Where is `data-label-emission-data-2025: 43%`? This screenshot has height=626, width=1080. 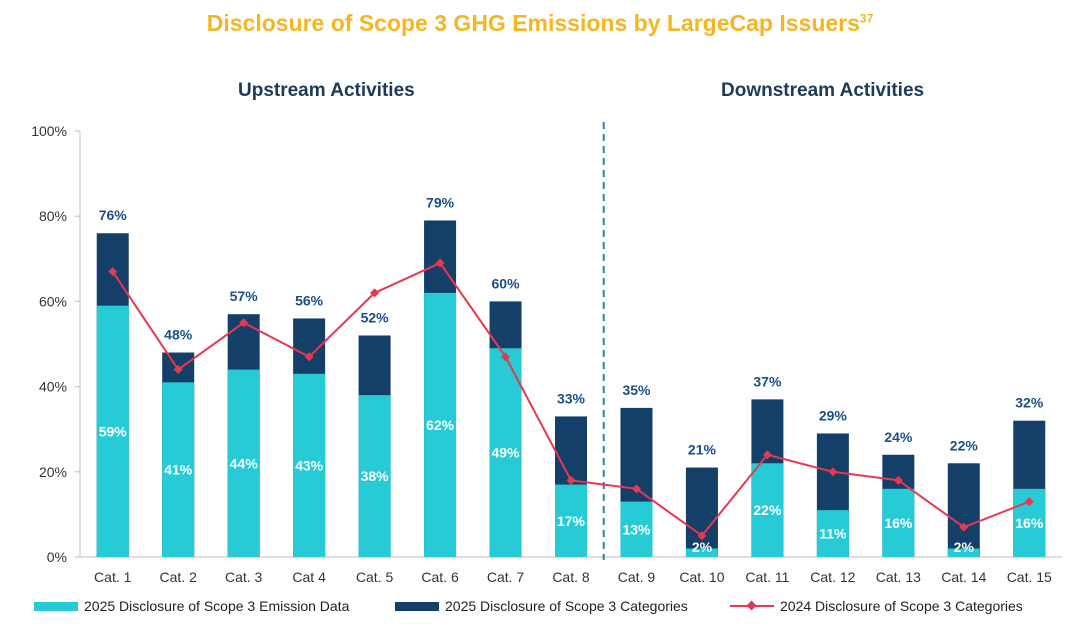
data-label-emission-data-2025: 43% is located at coordinates (309, 465).